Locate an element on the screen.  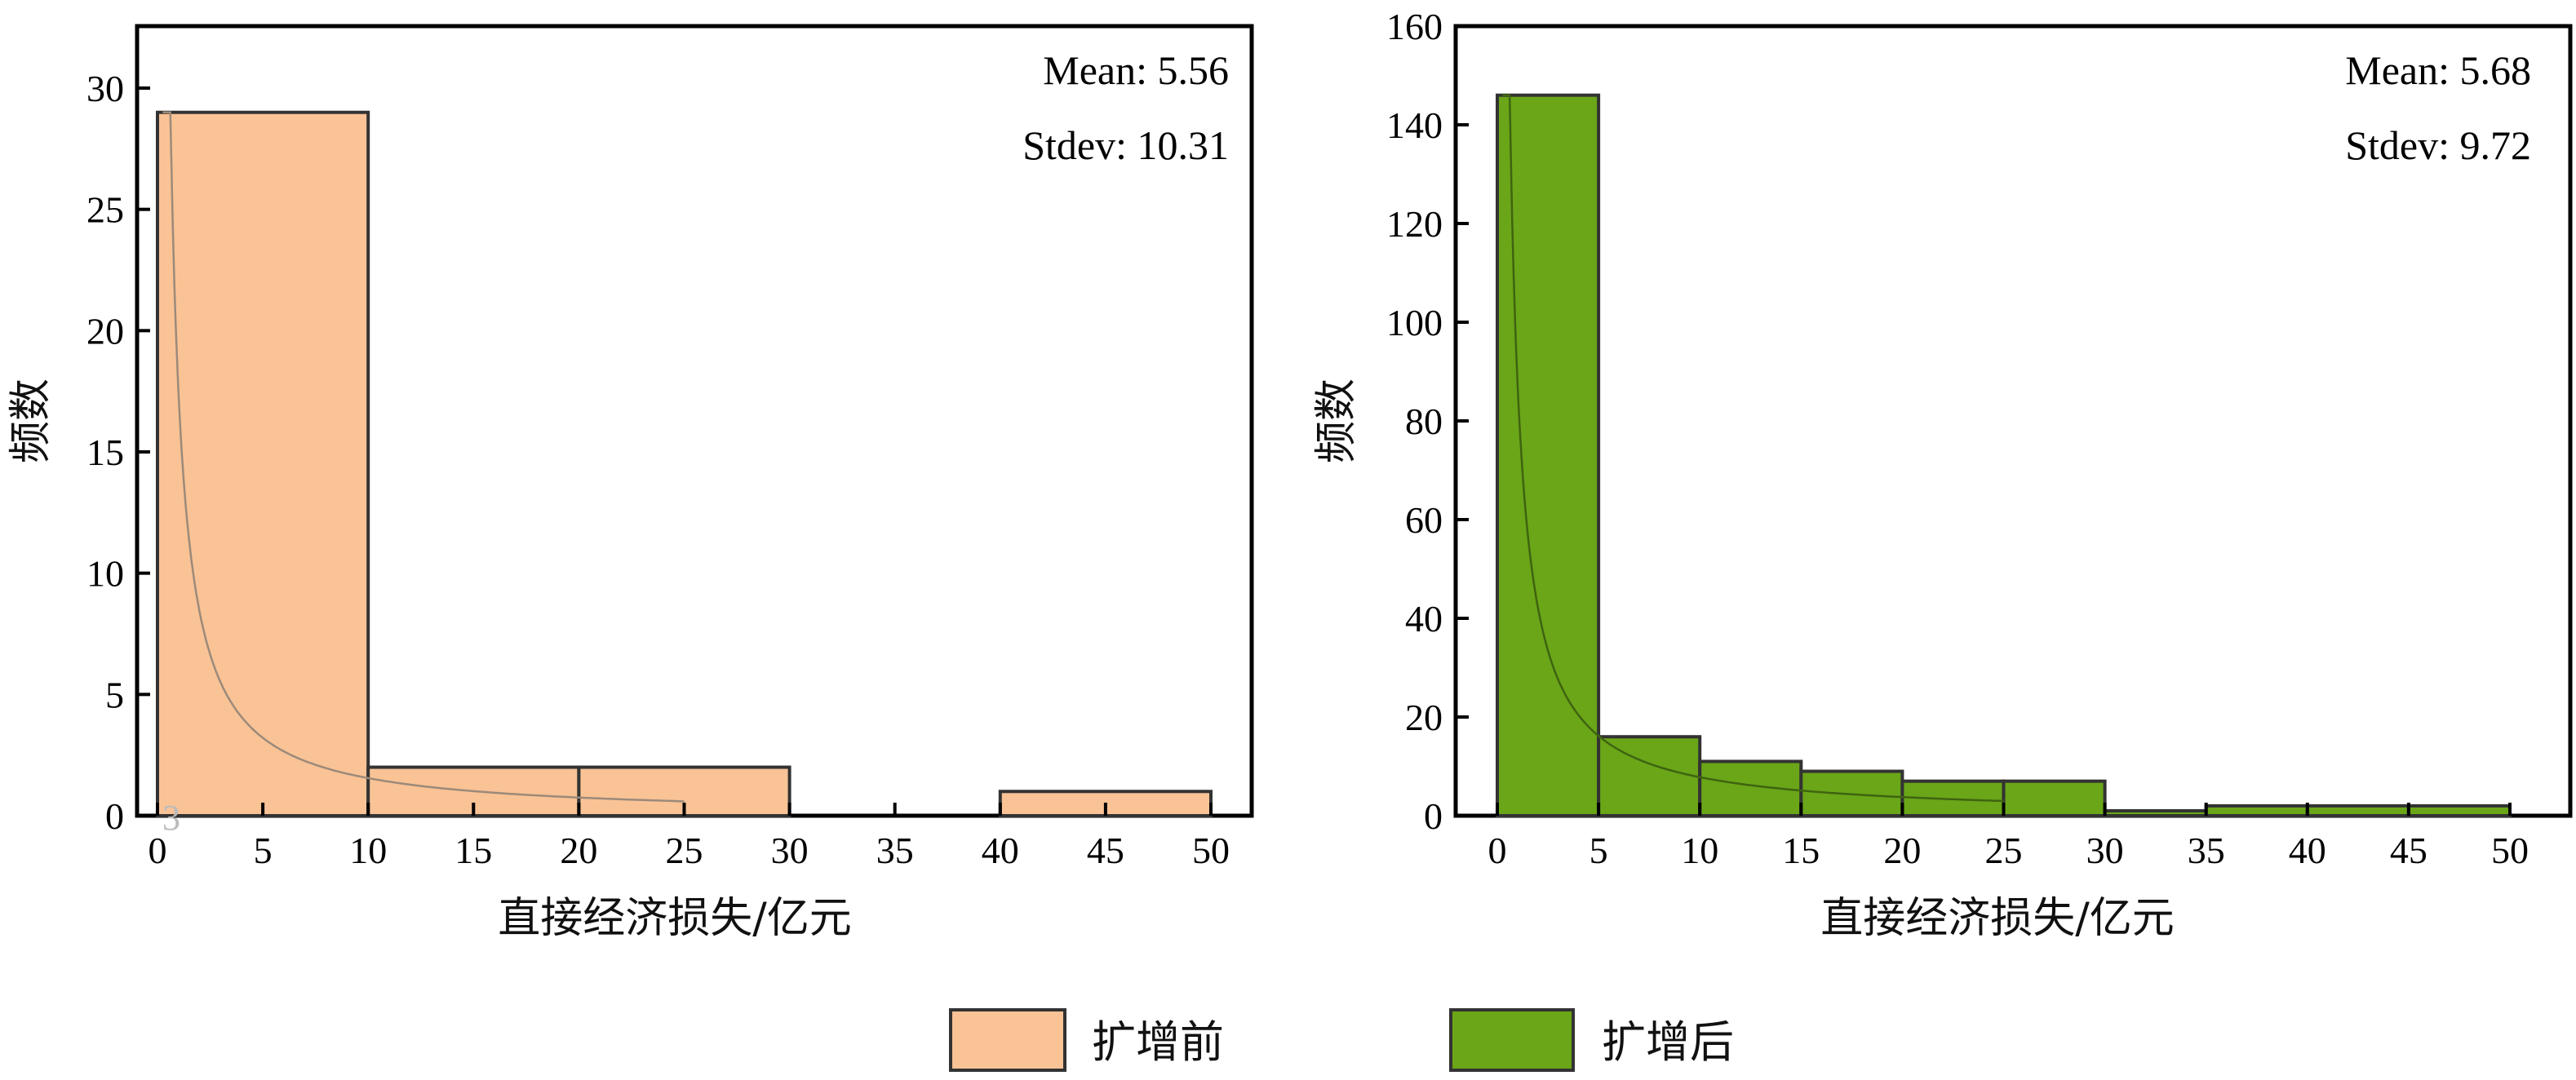
y-tick-label: 60 is located at coordinates (1424, 520).